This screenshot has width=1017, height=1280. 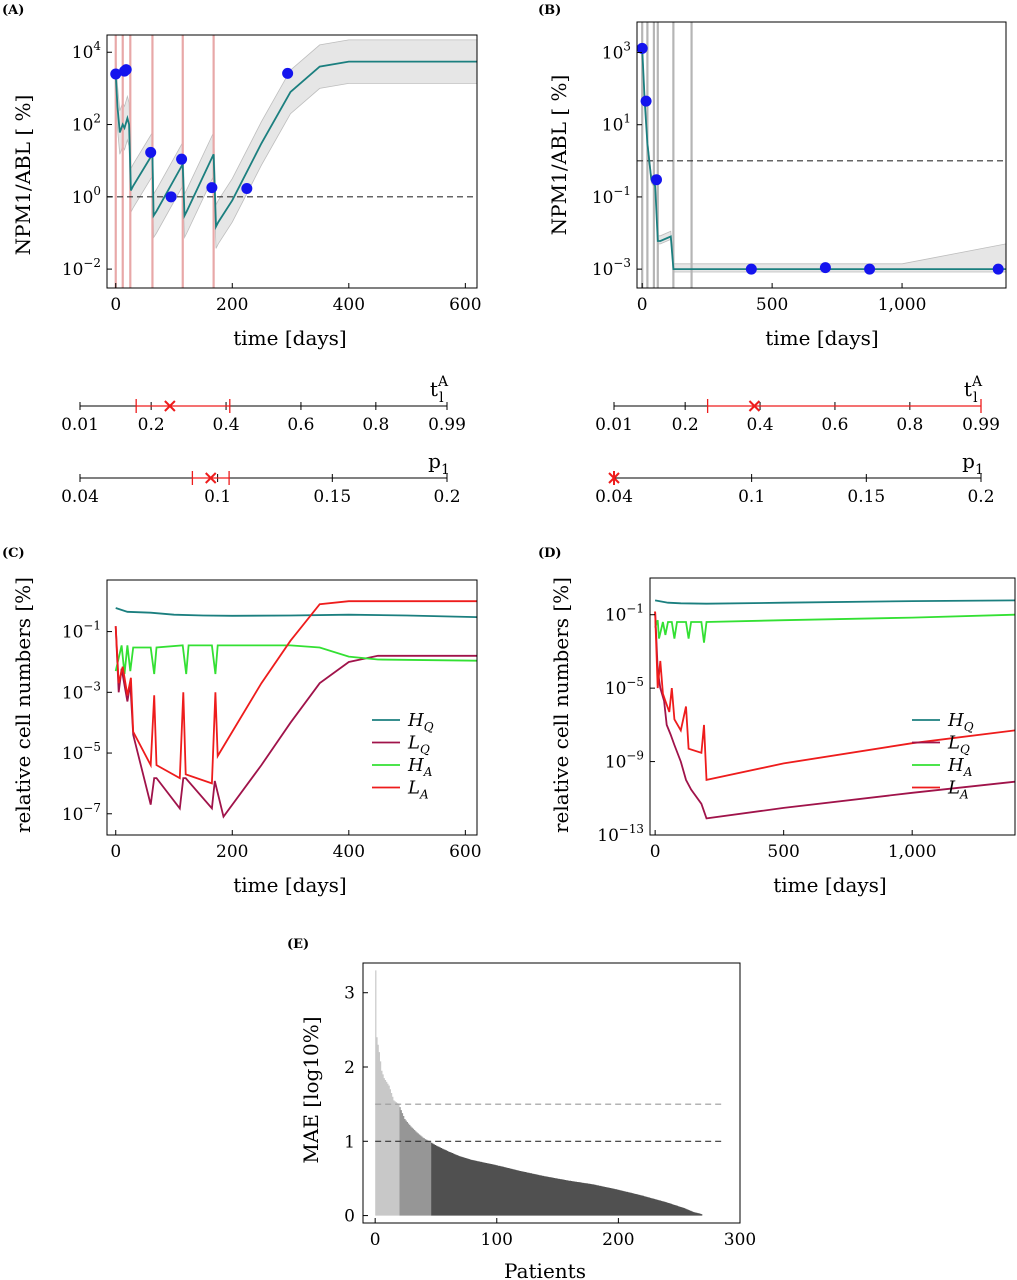 I want to click on uncertainty-band, so click(x=296, y=144).